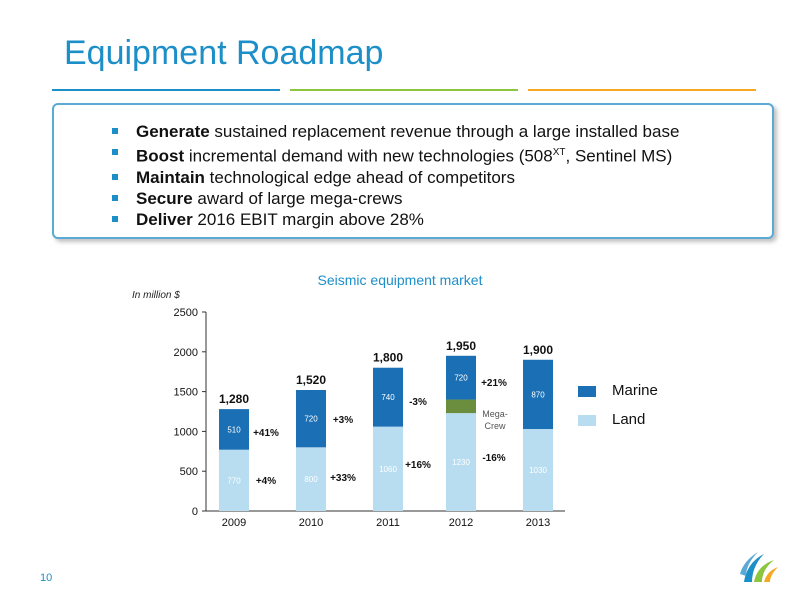 The width and height of the screenshot is (800, 600). I want to click on land-value-label: 800, so click(311, 479).